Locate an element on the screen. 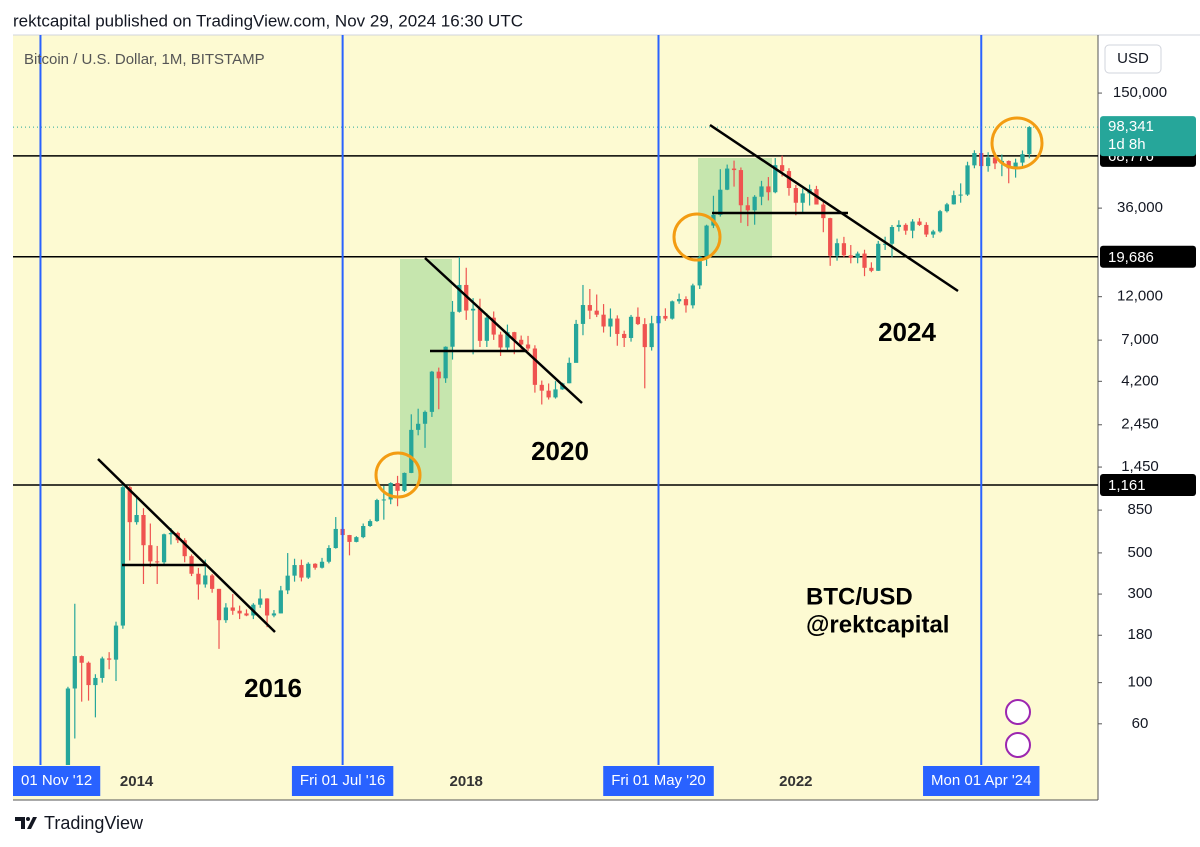 The image size is (1200, 847). last-price-label: 98,341 is located at coordinates (1131, 126).